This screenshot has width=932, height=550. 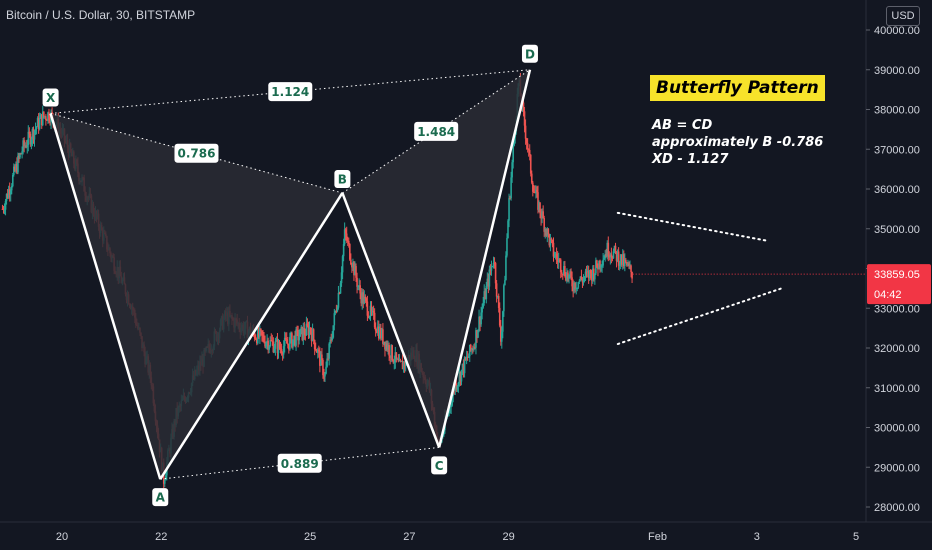 What do you see at coordinates (101, 15) in the screenshot?
I see `chart-title: Bitcoin / U.S. Dollar, 30, BITSTAMP` at bounding box center [101, 15].